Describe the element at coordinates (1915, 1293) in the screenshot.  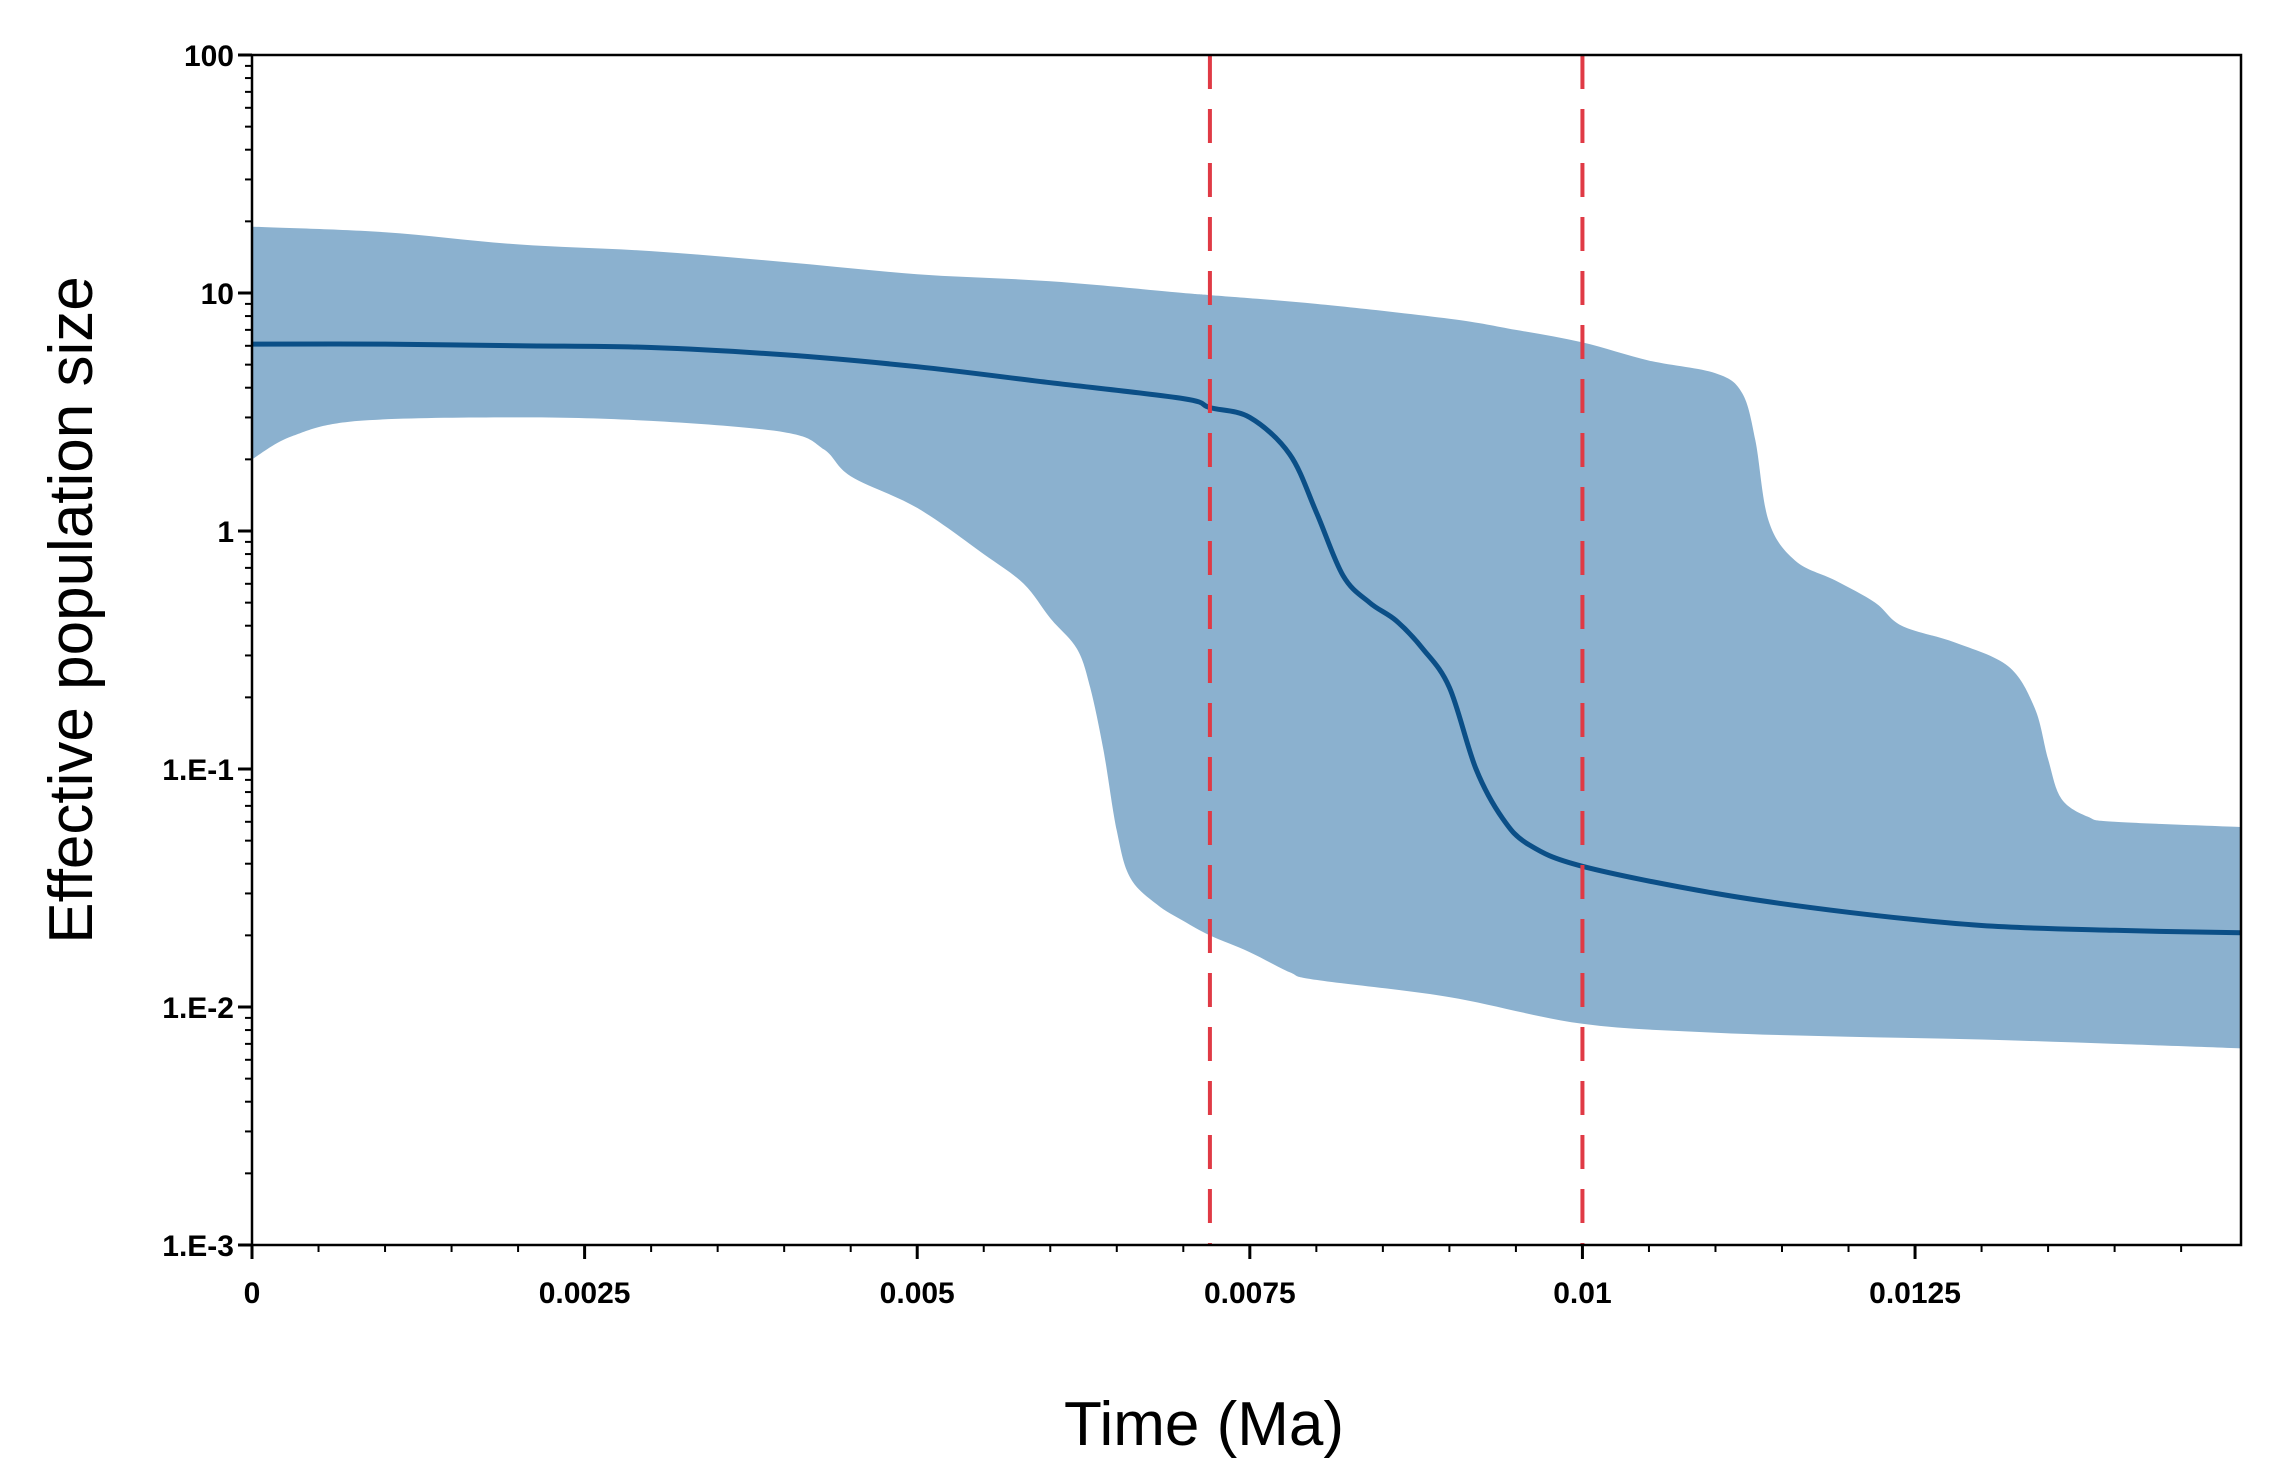
I see `x-tick-label: 0.0125` at that location.